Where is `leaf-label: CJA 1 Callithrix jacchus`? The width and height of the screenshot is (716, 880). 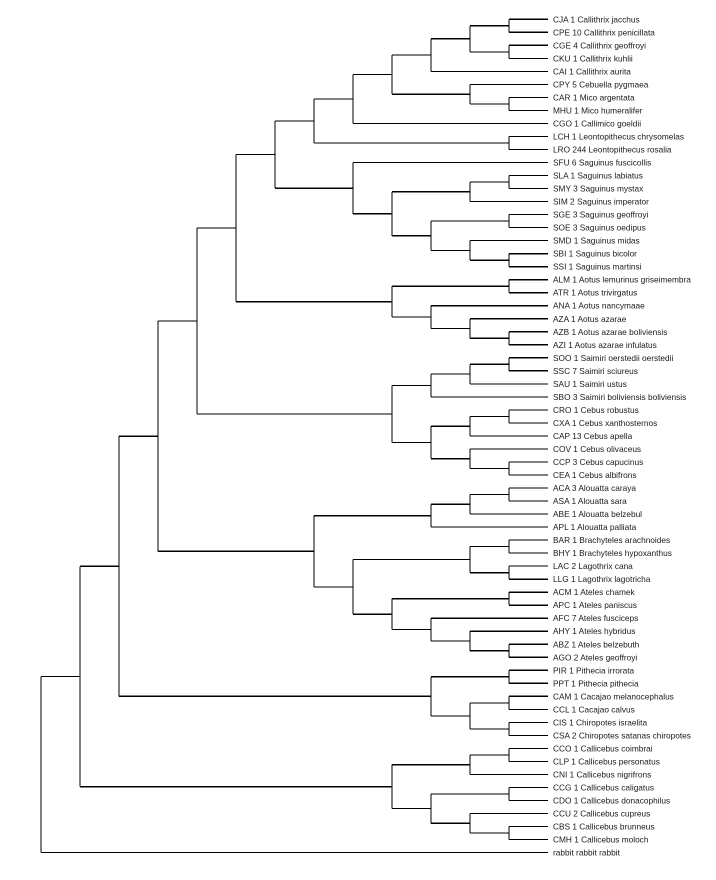
leaf-label: CJA 1 Callithrix jacchus is located at coordinates (596, 19).